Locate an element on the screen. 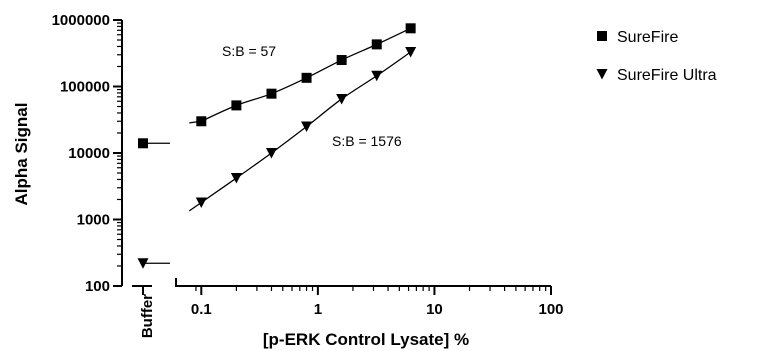 The image size is (779, 351). annotations: S:B = 57 S:B = 1576 is located at coordinates (312, 96).